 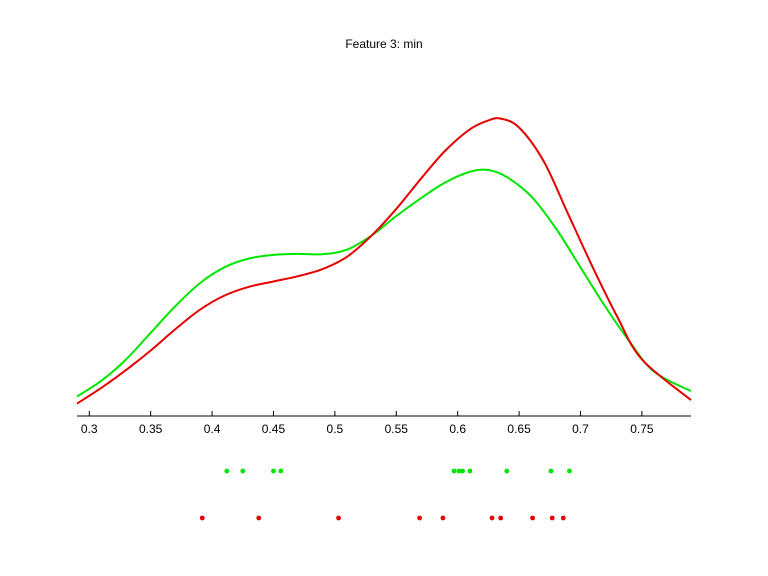 I want to click on x-tick-label: 0.4, so click(x=212, y=429).